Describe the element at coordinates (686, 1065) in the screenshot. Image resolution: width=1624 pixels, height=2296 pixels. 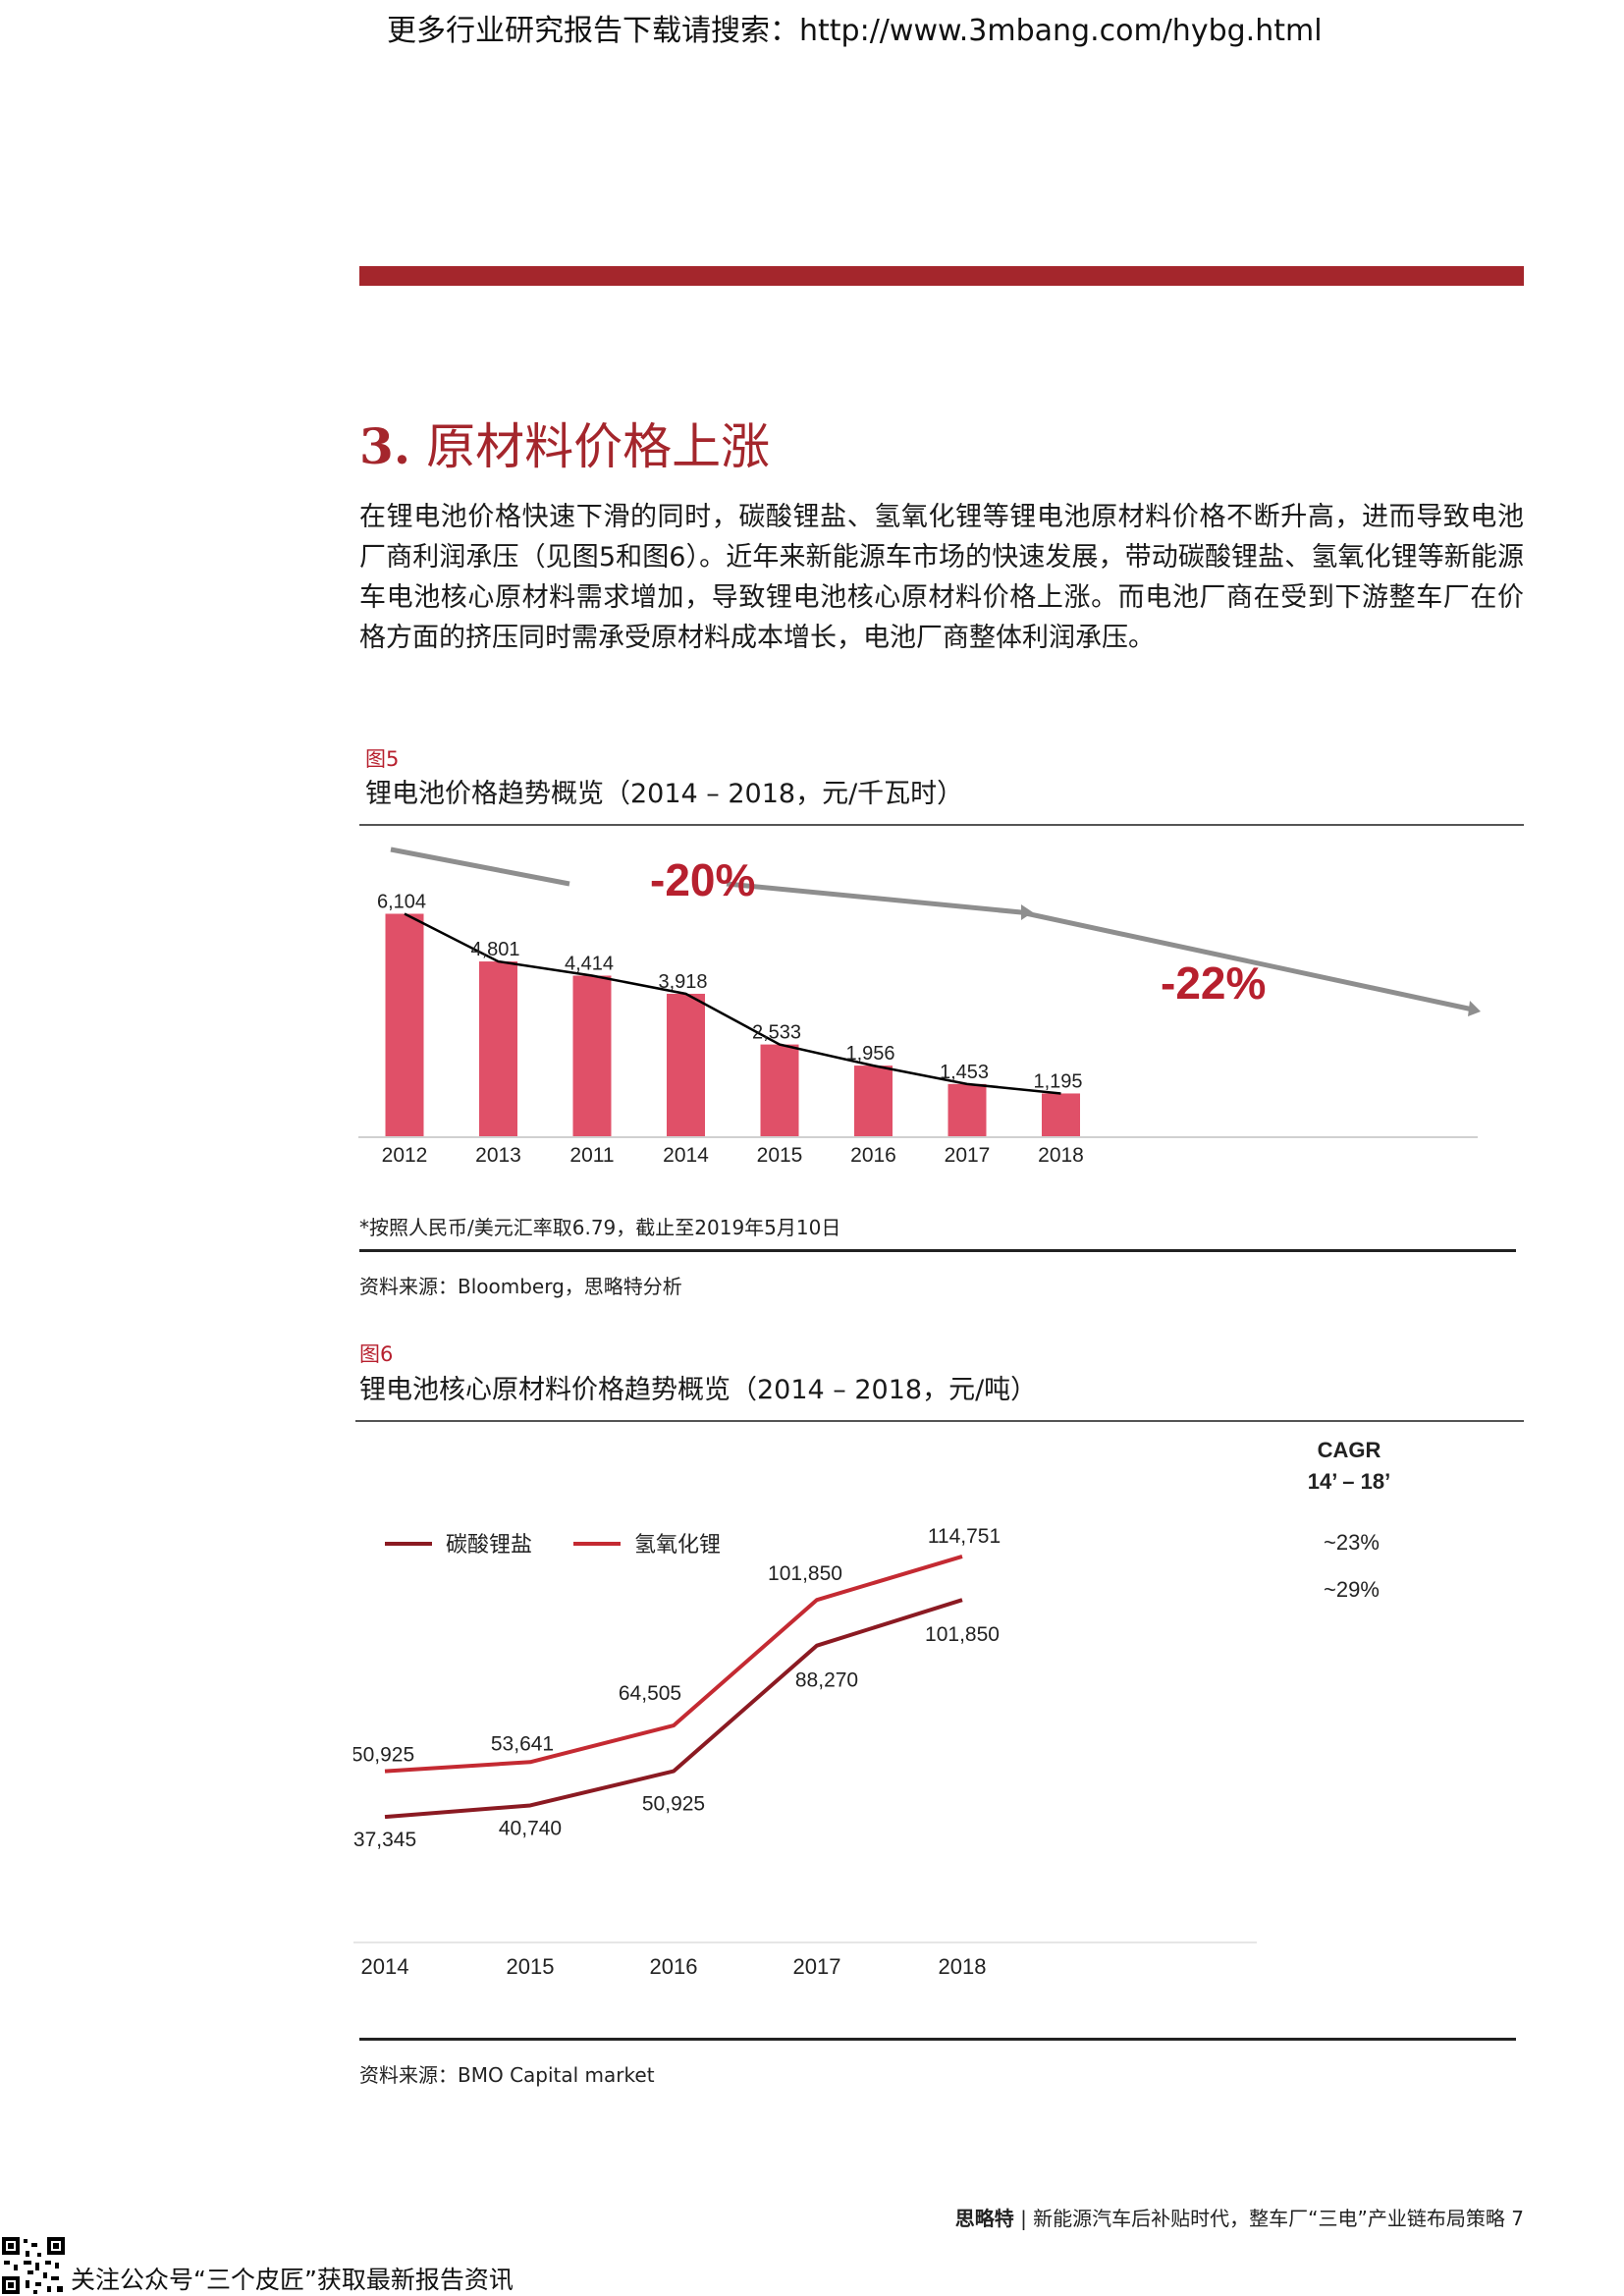
I see `bar-2014` at that location.